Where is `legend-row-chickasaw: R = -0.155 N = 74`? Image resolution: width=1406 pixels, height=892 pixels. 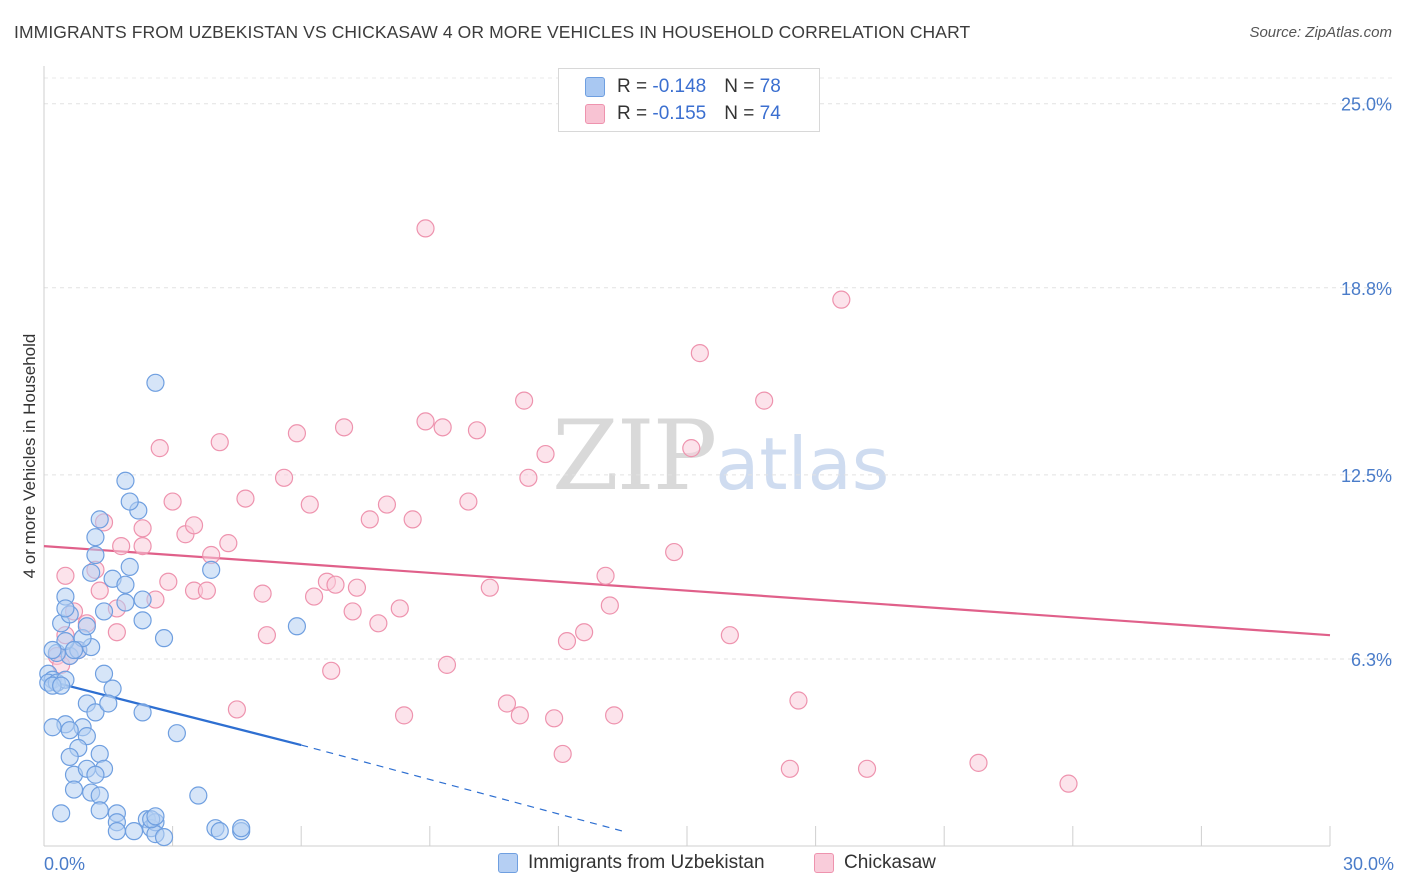
legend-row-chickasaw: R = -0.155 N = 74 is located at coordinates (683, 115).